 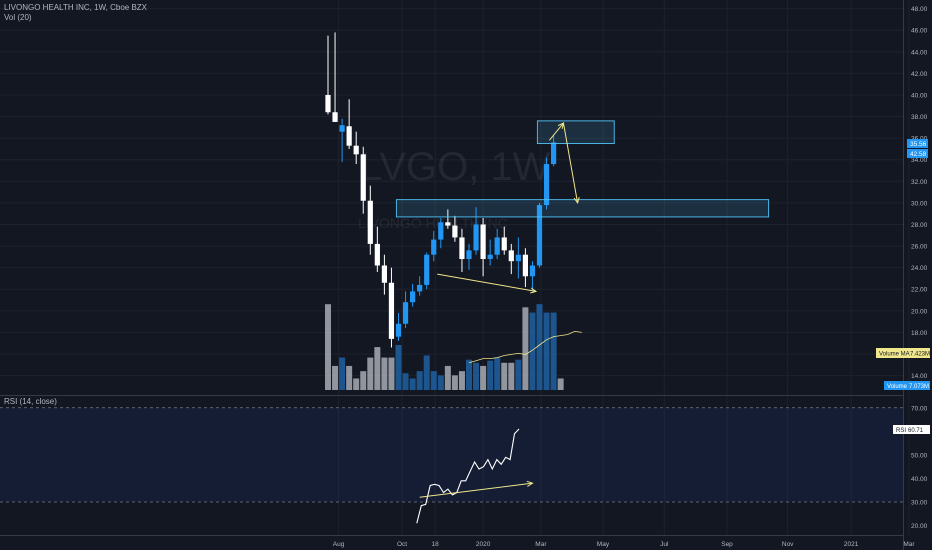 I want to click on time-axis: Aug Oct 18 2020 Mar May Jul Sep Nov 2021 Mar, so click(x=624, y=544).